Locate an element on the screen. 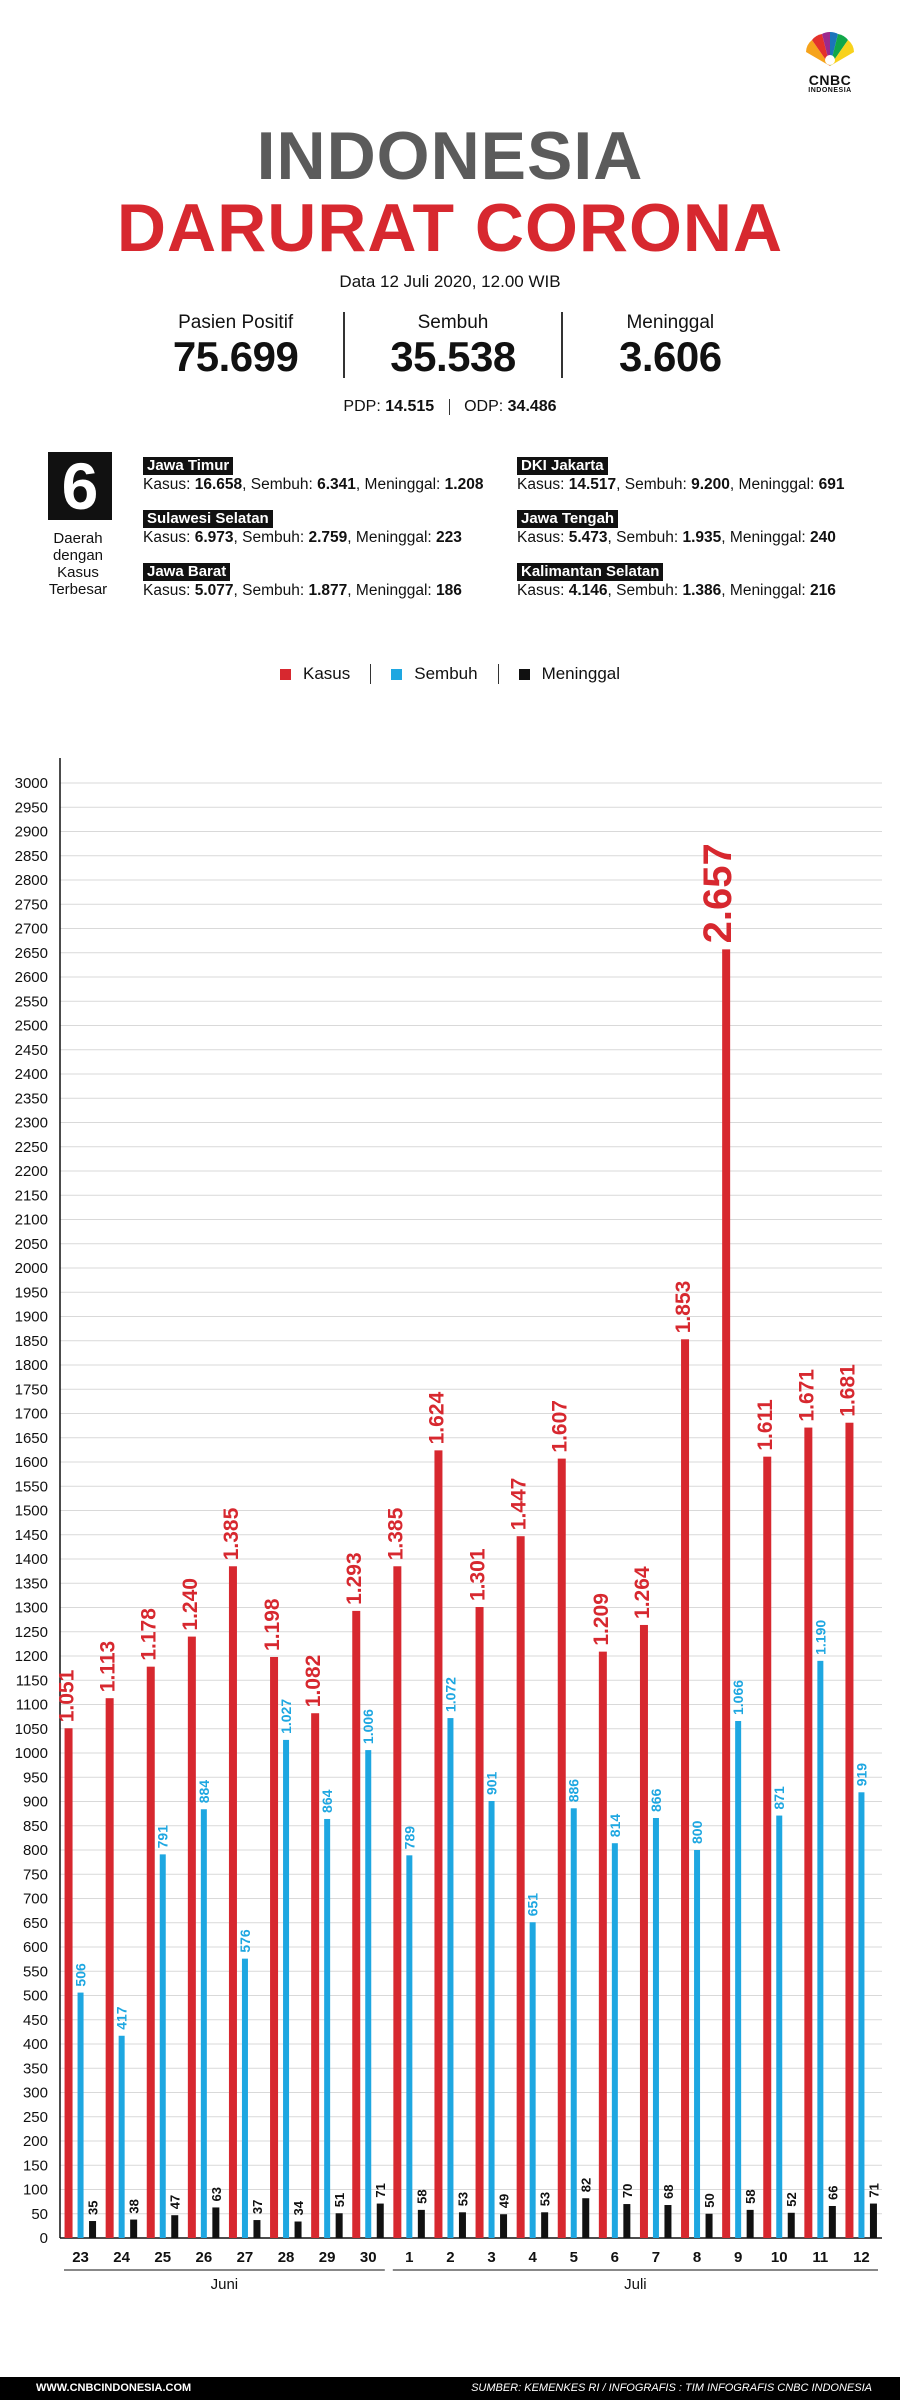 This screenshot has width=900, height=2400. data-label: 71 is located at coordinates (873, 2190).